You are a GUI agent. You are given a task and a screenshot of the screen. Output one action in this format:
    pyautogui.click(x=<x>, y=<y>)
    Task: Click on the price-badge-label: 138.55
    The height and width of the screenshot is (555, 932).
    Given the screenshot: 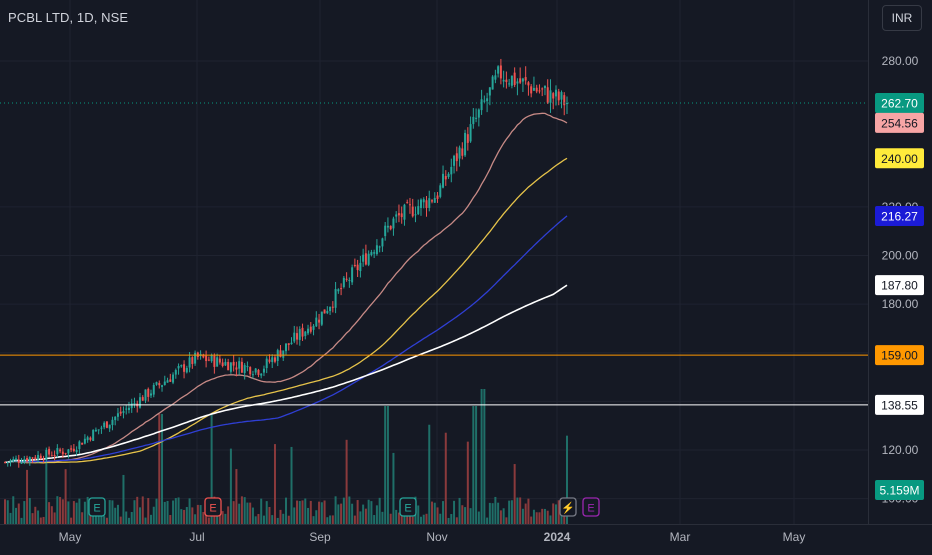 What is the action you would take?
    pyautogui.click(x=899, y=405)
    